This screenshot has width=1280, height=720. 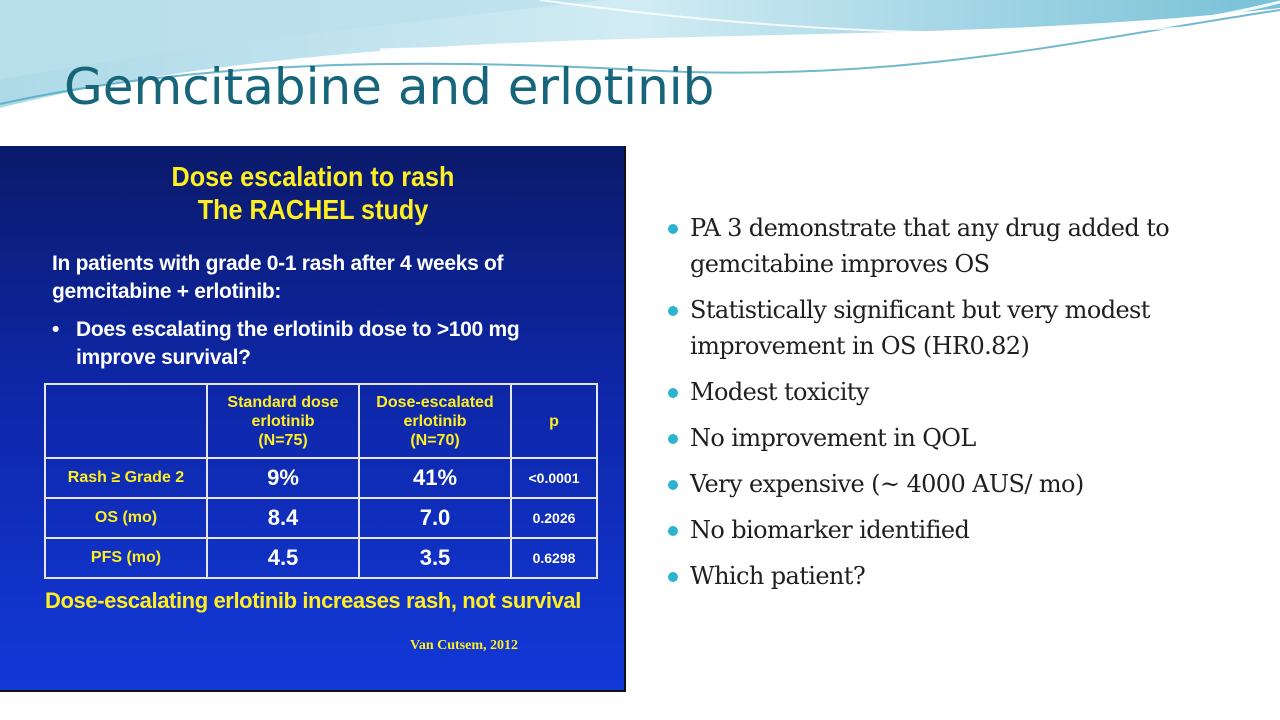 I want to click on bullet-item: Very expensive (~ 4000 AUS/ mo), so click(x=968, y=484).